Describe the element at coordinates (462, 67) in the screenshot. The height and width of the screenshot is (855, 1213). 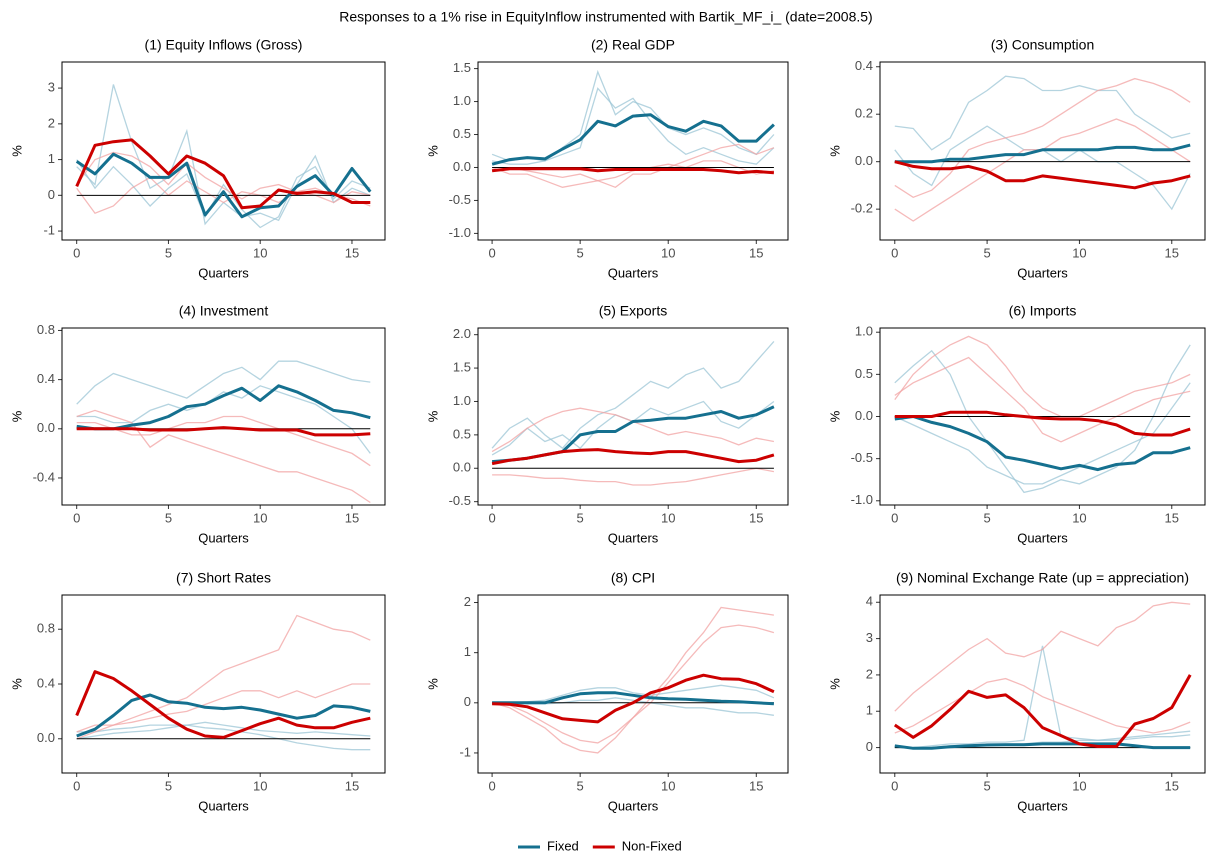
I see `y-tick-label: 1.5` at that location.